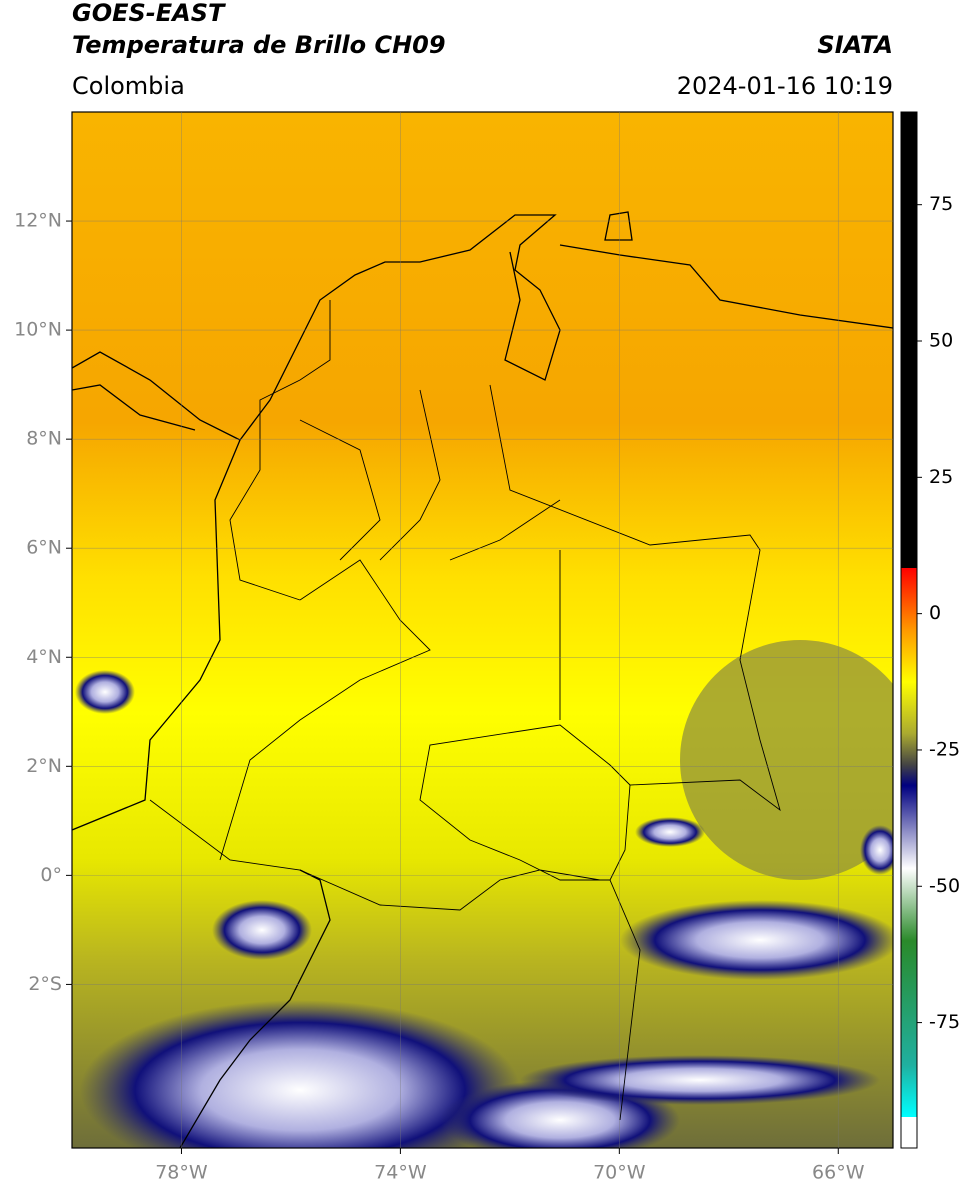  Describe the element at coordinates (38, 330) in the screenshot. I see `y-tick-label: 10°N` at that location.